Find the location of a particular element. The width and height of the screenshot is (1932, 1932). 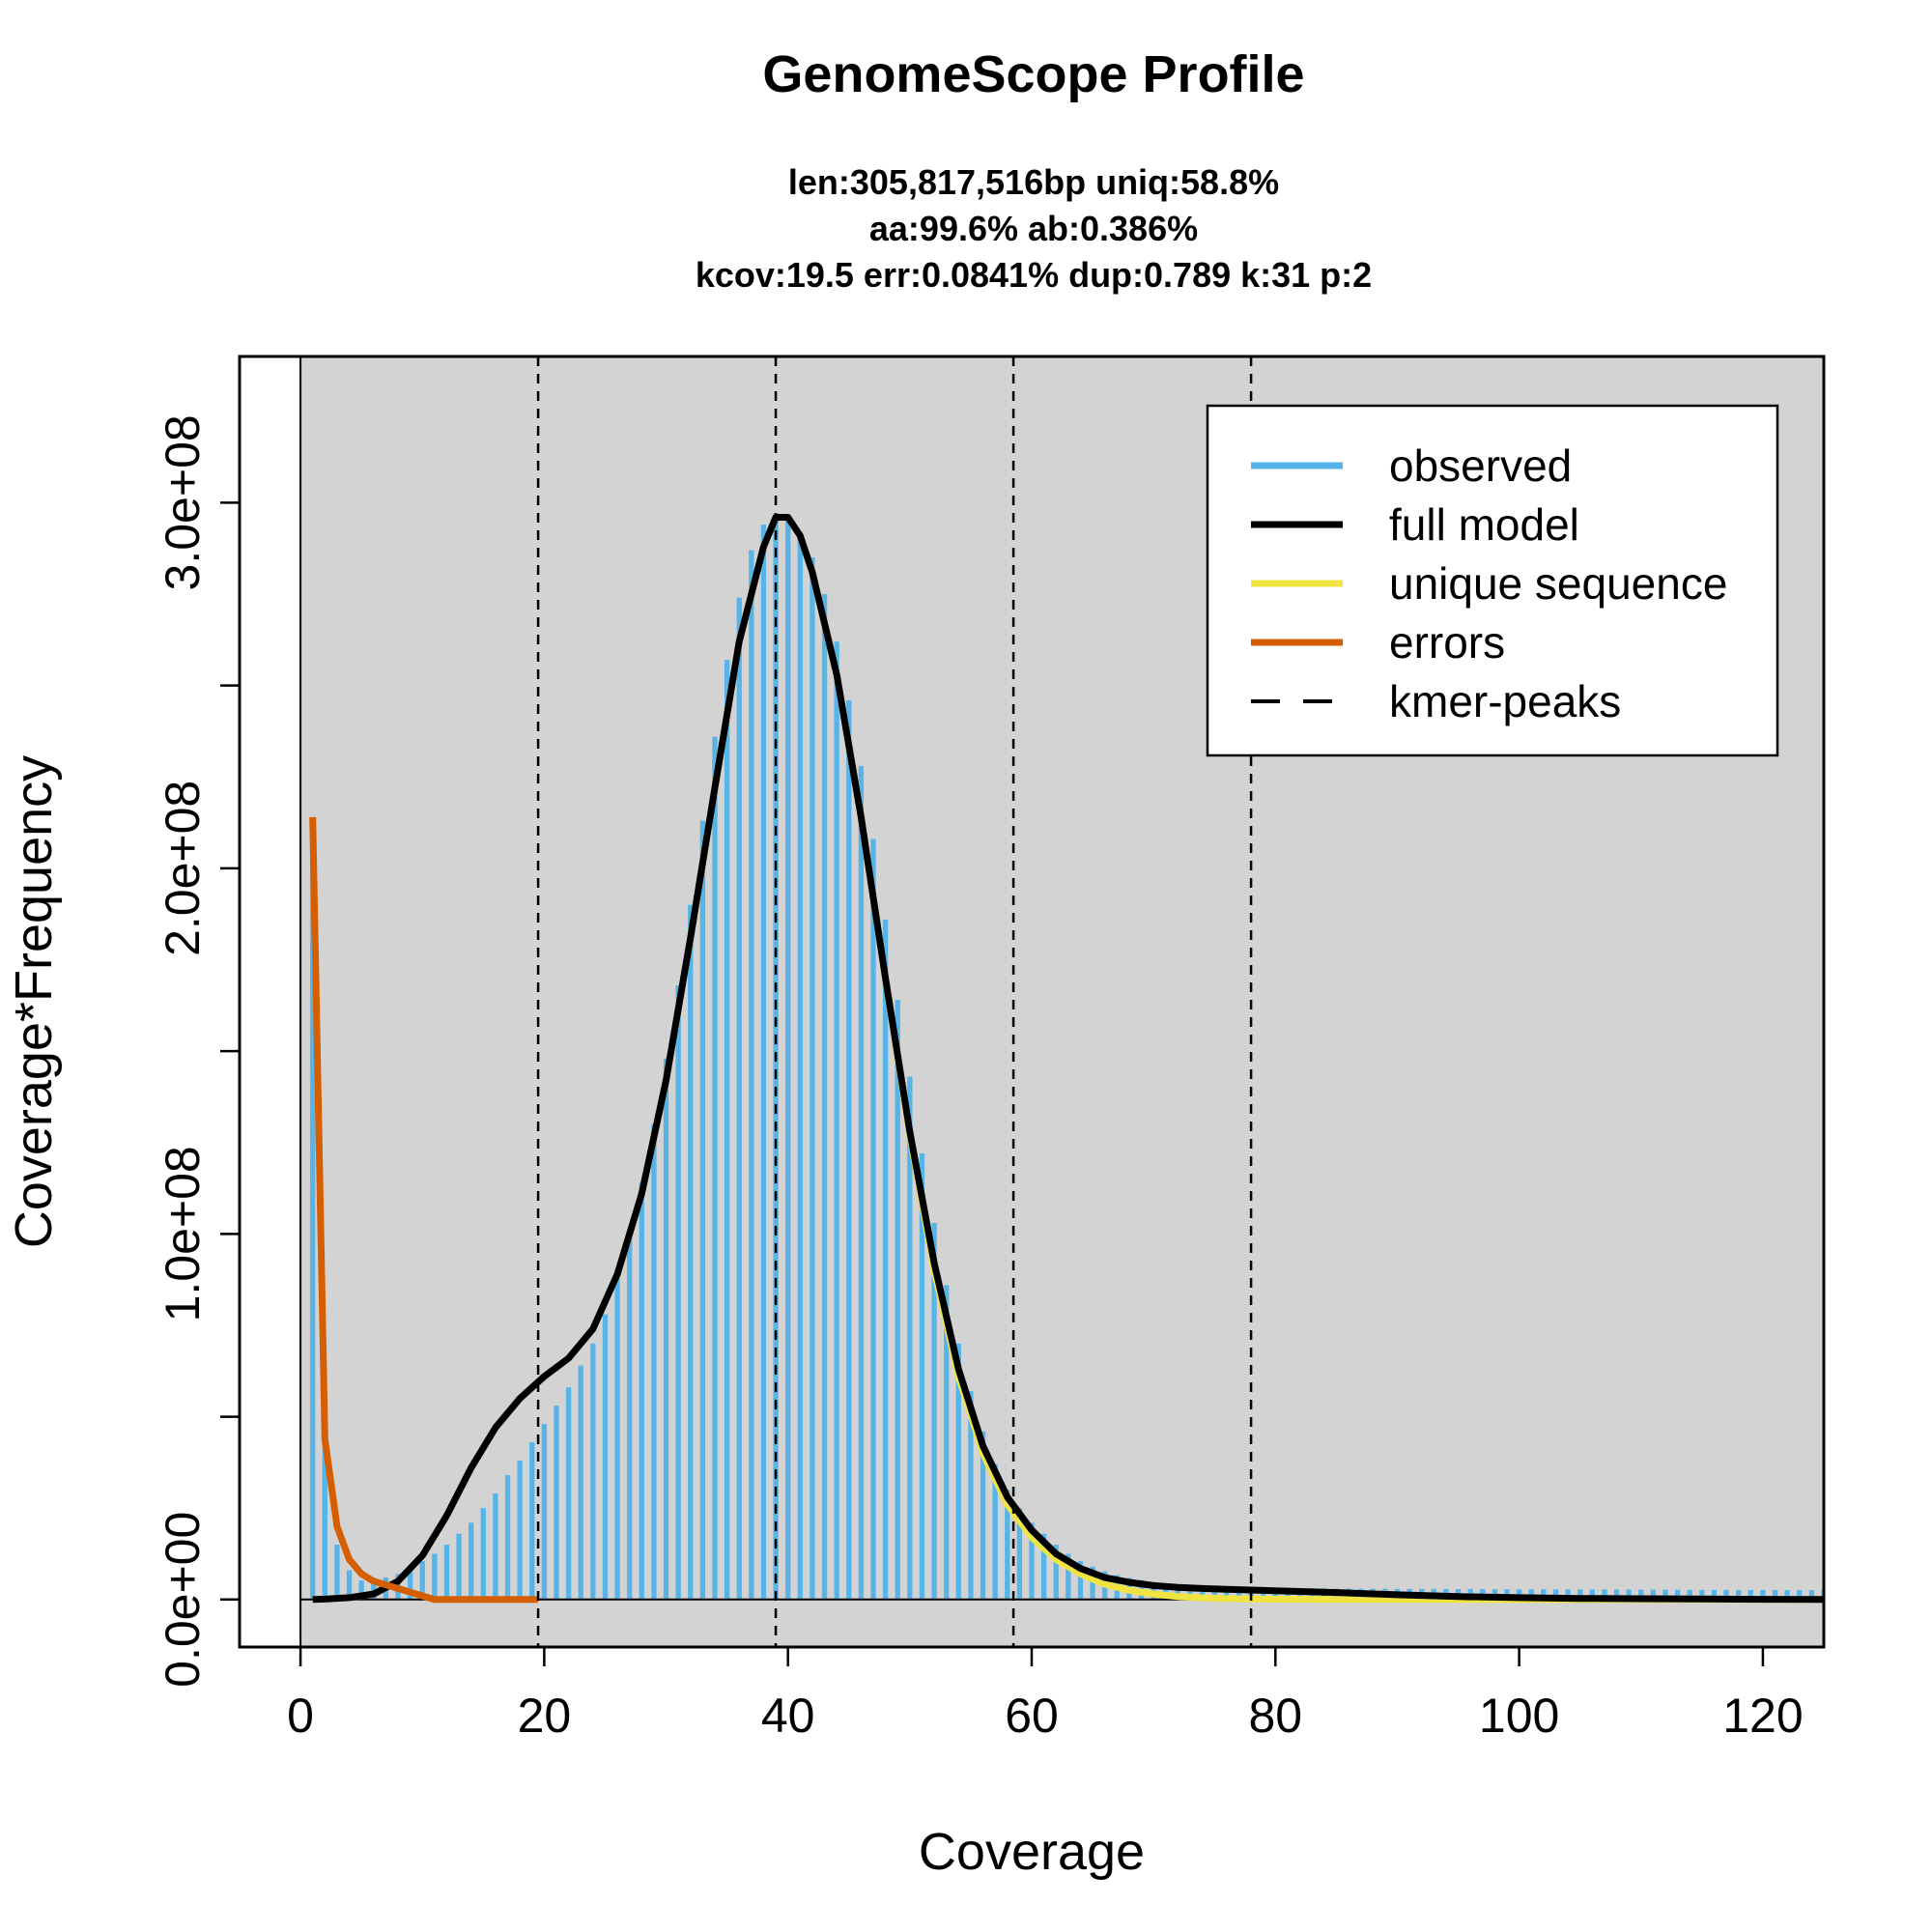

chart-title: GenomeScope Profile is located at coordinates (1033, 74).